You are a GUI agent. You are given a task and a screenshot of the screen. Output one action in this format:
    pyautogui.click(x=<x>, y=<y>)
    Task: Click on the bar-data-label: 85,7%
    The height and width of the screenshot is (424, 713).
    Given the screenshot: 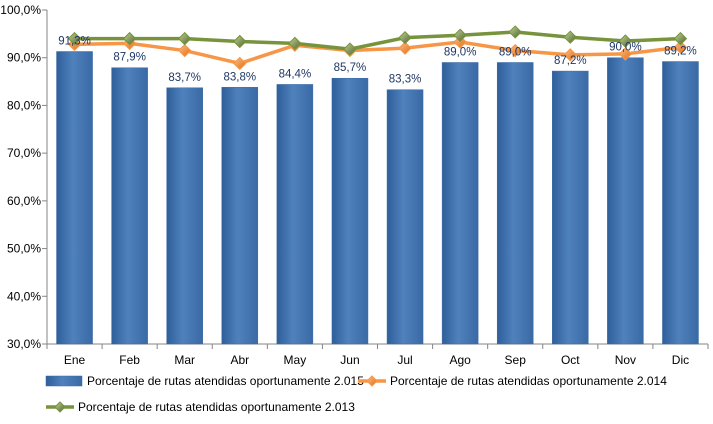 What is the action you would take?
    pyautogui.click(x=350, y=68)
    